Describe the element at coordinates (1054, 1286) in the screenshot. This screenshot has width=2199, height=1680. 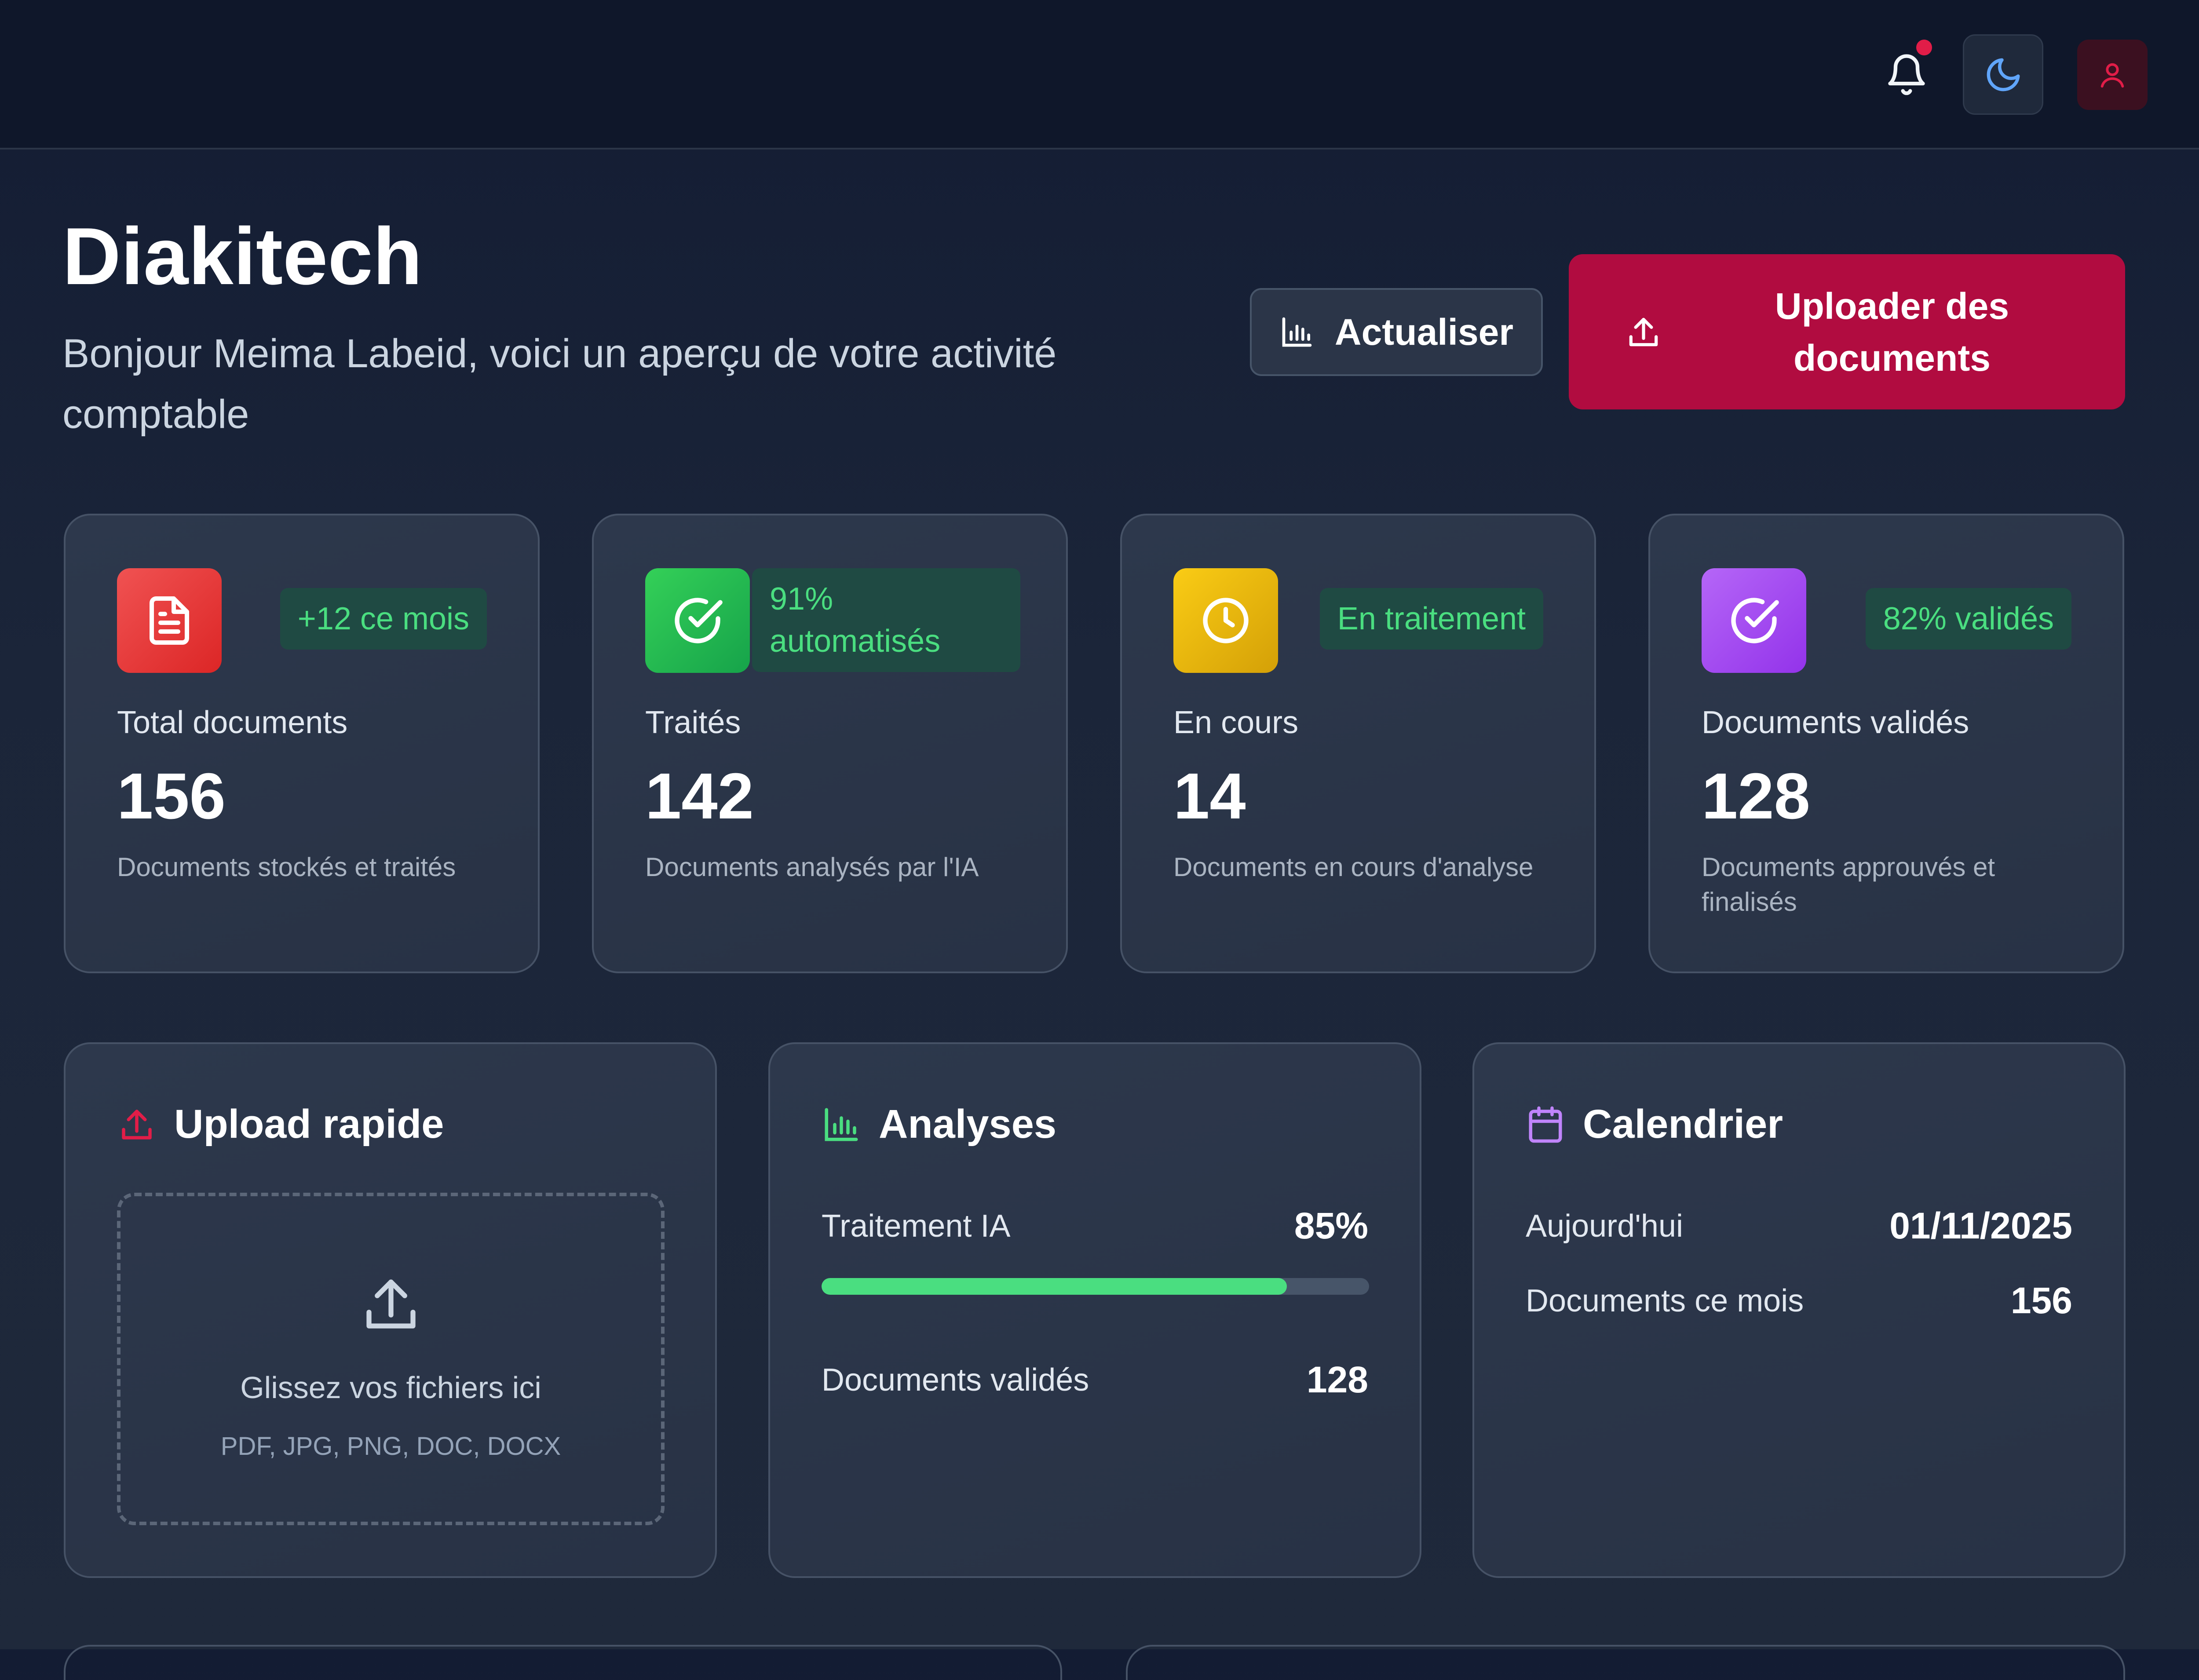
I see `ia-progress-fill` at that location.